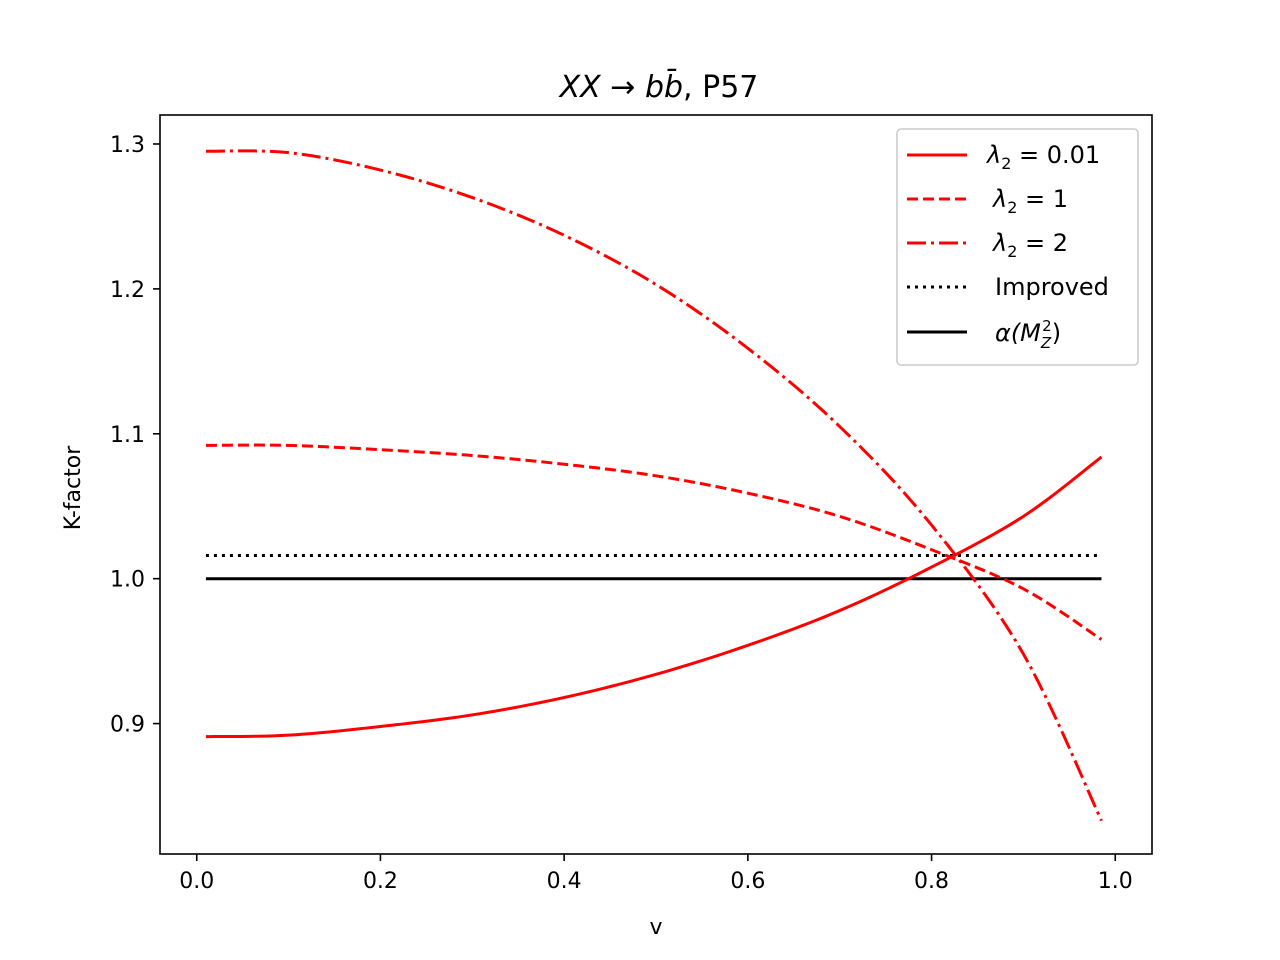  Describe the element at coordinates (1029, 245) in the screenshot. I see `legend-label-lambda-2: λ2 = 2` at that location.